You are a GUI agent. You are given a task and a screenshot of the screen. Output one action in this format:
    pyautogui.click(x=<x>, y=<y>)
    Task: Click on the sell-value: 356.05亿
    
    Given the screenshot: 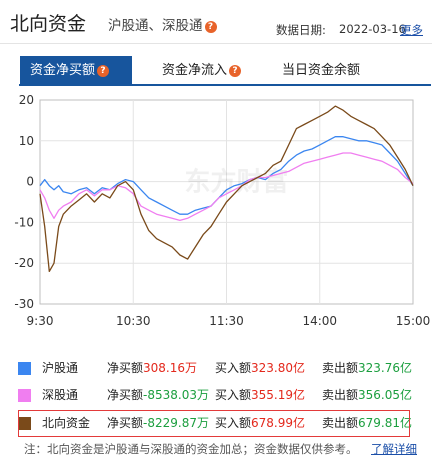 What is the action you would take?
    pyautogui.click(x=385, y=395)
    